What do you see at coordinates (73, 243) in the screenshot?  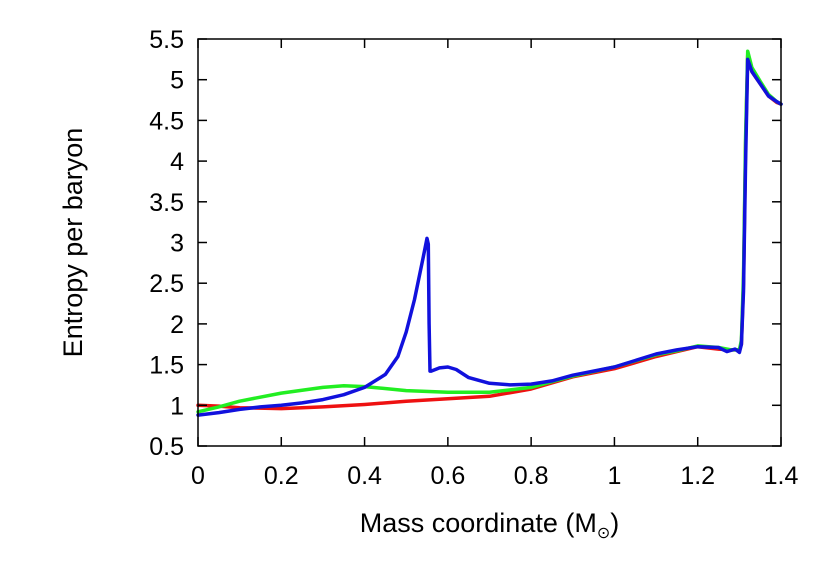 I see `y-axis-label: Entropy per baryon` at bounding box center [73, 243].